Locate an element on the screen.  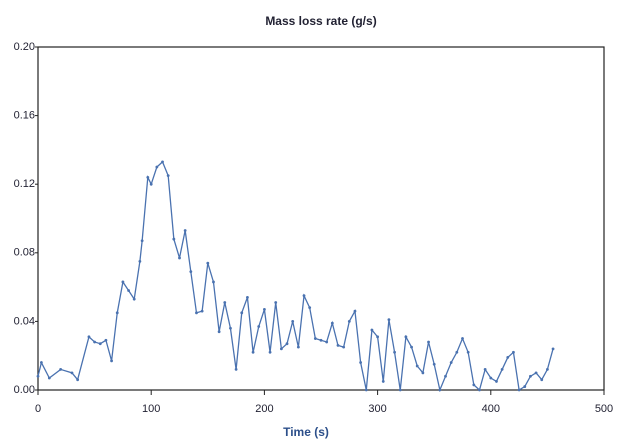
x-tick-label: 100 is located at coordinates (151, 409).